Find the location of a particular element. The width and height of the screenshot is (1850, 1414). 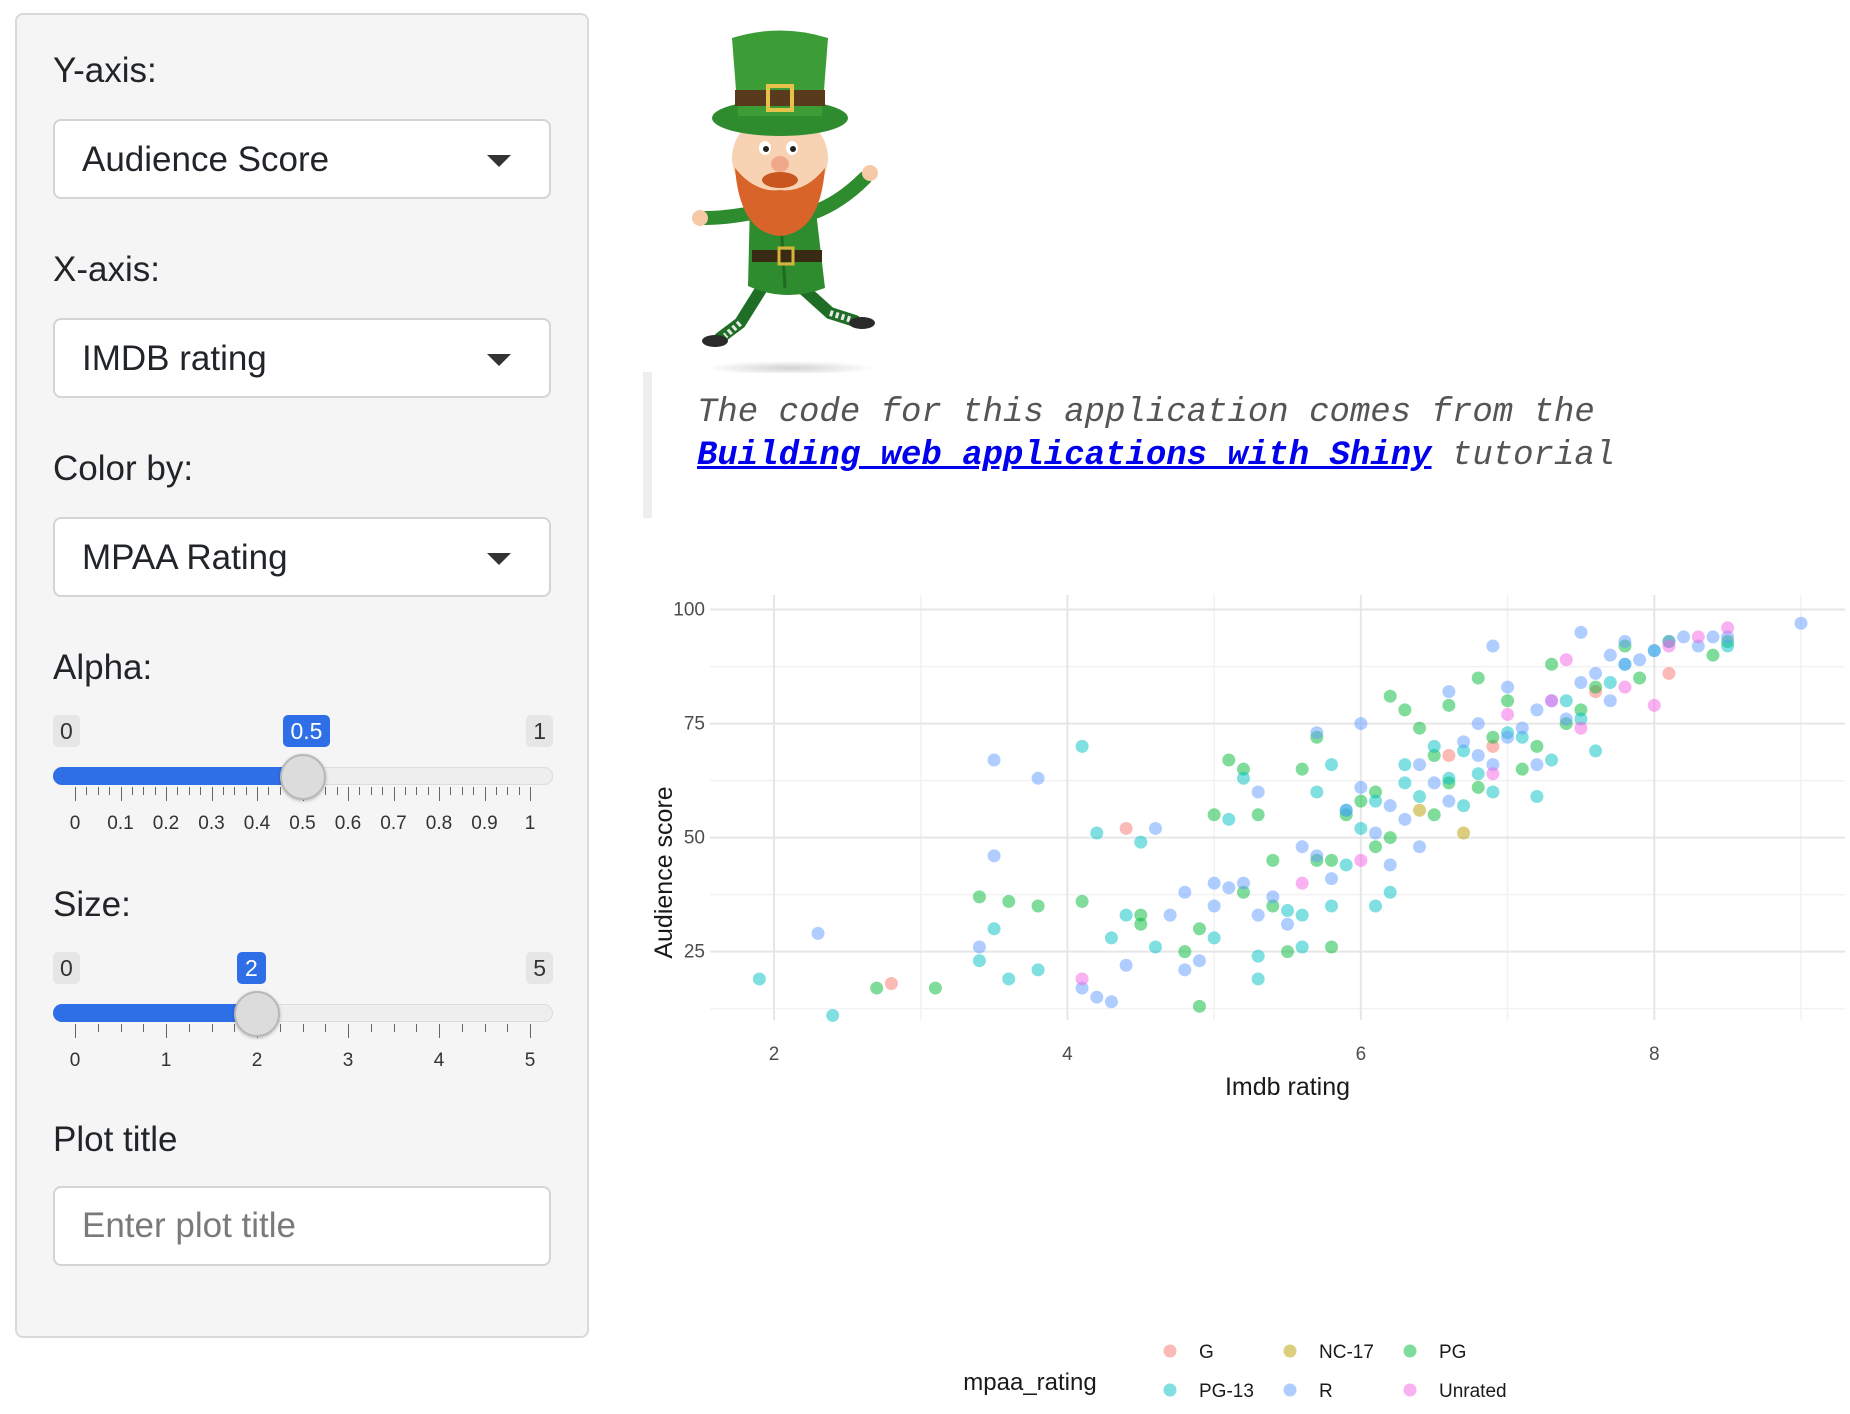

slider-tick-label: 0.3 is located at coordinates (211, 823).